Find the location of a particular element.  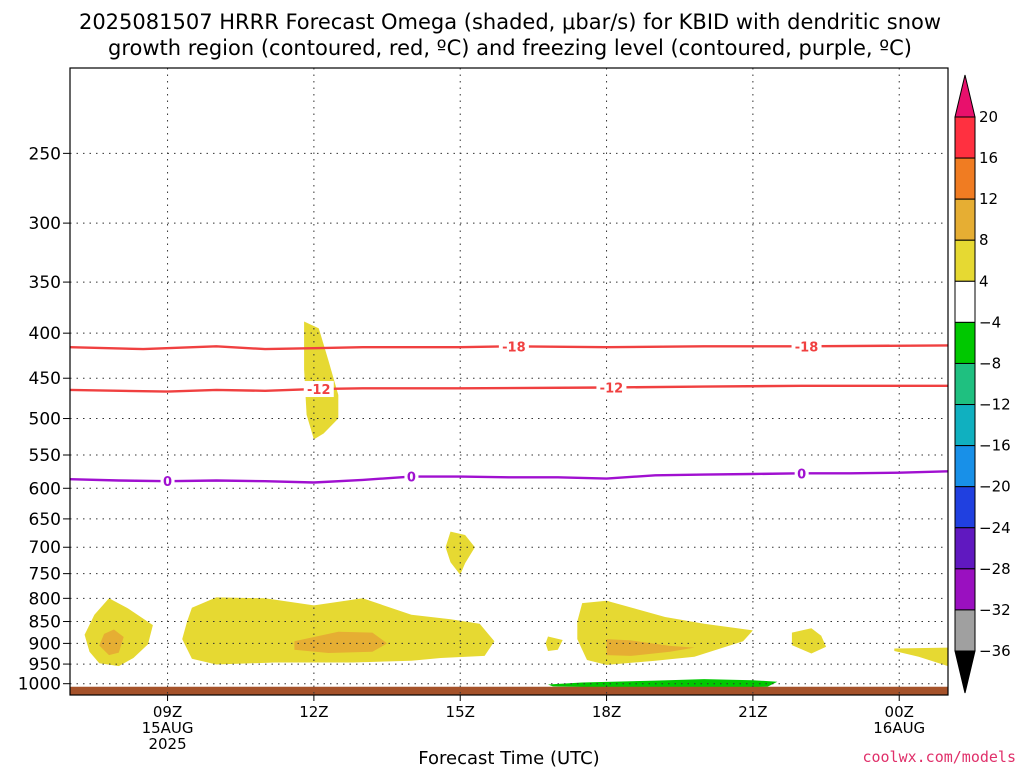

y-tick-label: 500 is located at coordinates (45, 420).